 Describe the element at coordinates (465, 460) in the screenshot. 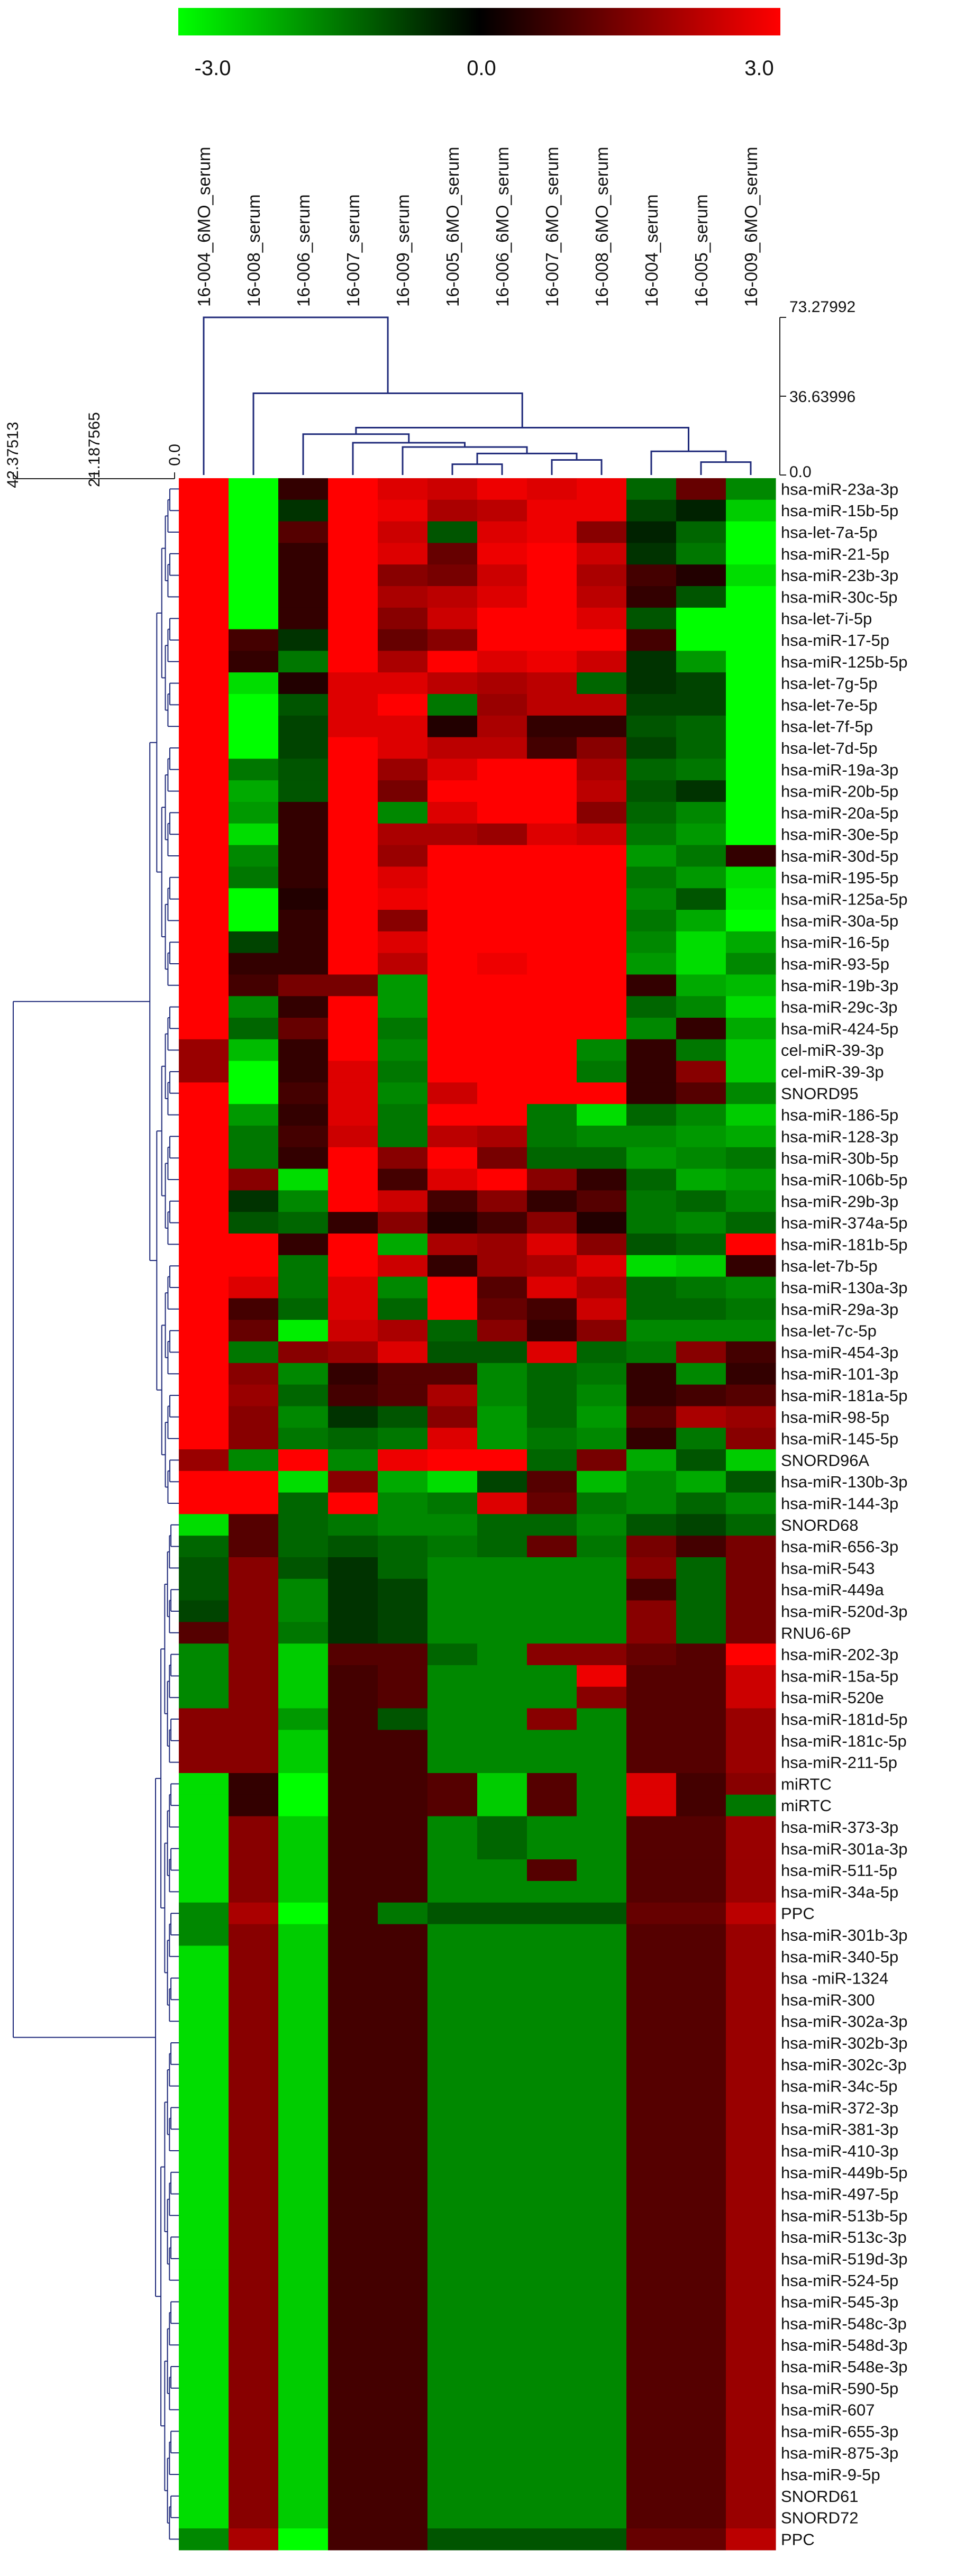

I see `column-dendrogram-branch` at that location.